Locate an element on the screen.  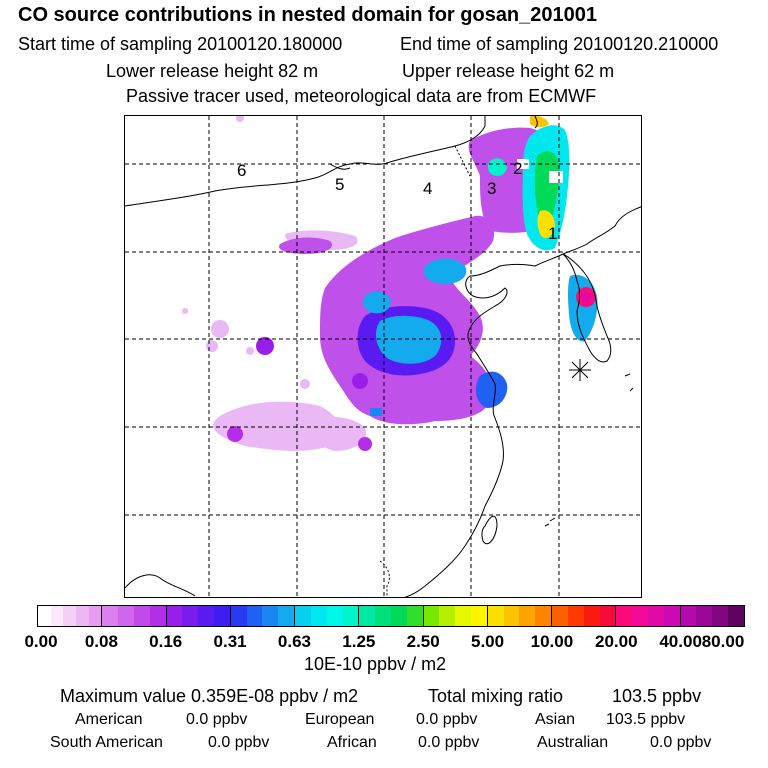
american-label: American is located at coordinates (109, 719).